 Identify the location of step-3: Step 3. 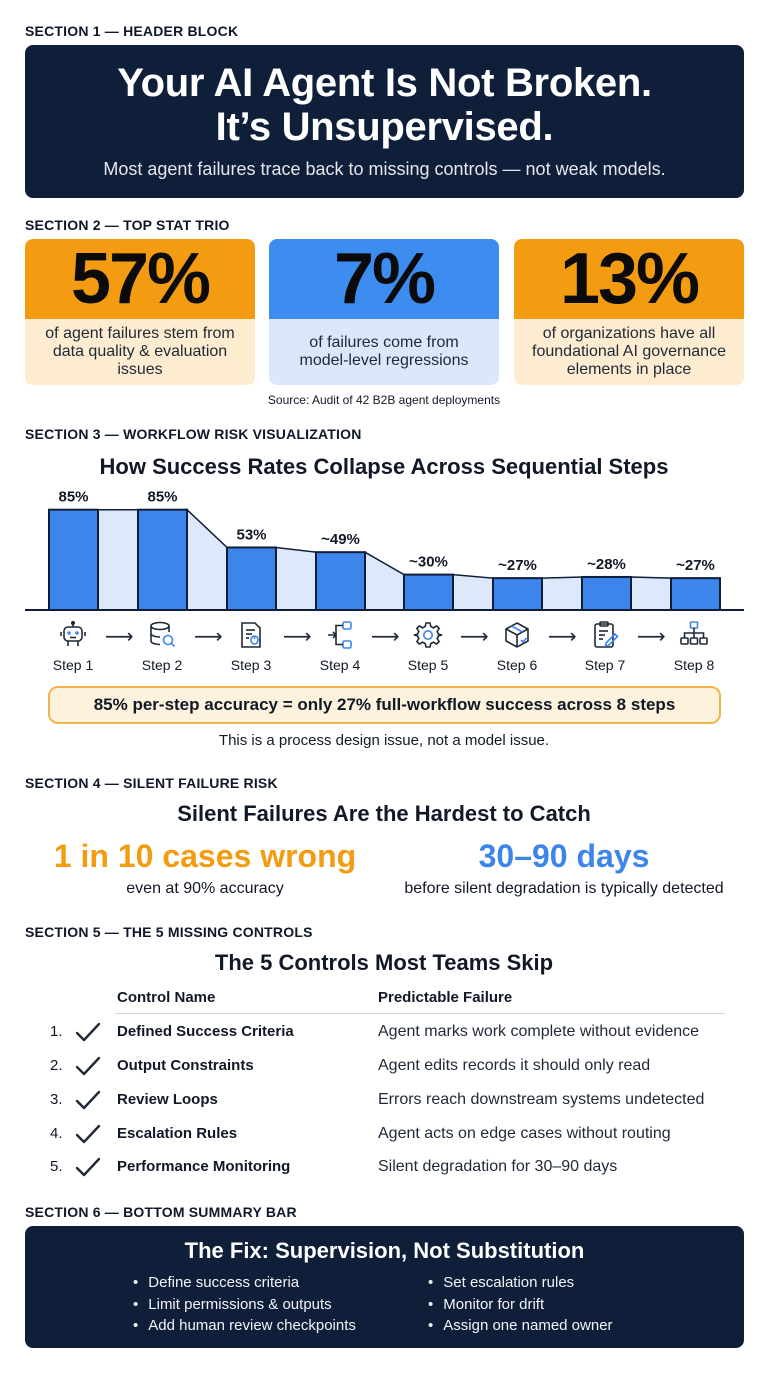
(251, 646).